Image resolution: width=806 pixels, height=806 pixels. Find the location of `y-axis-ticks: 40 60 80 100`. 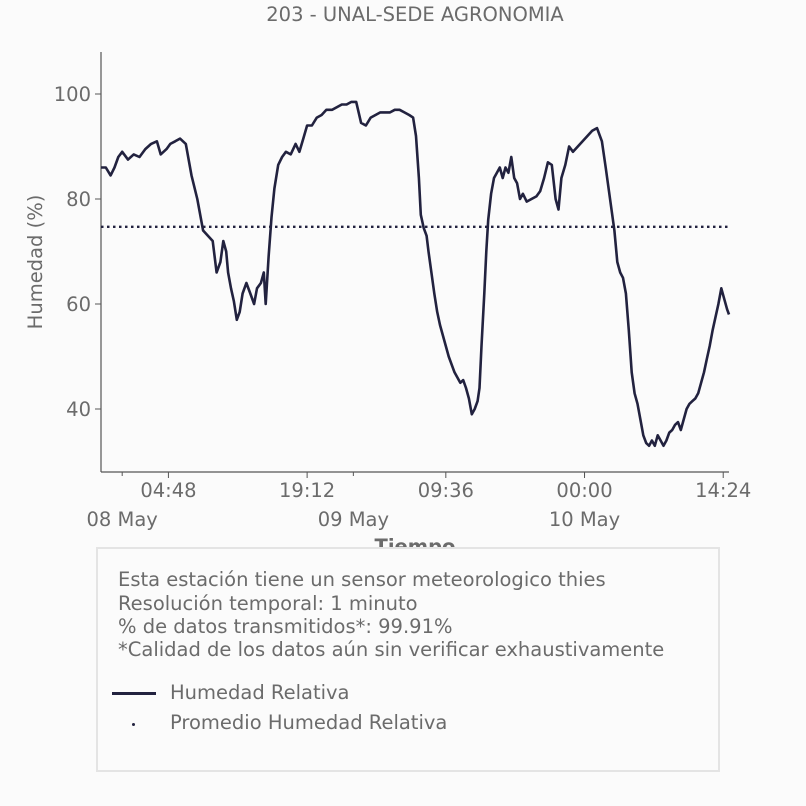

y-axis-ticks: 40 60 80 100 is located at coordinates (77, 252).